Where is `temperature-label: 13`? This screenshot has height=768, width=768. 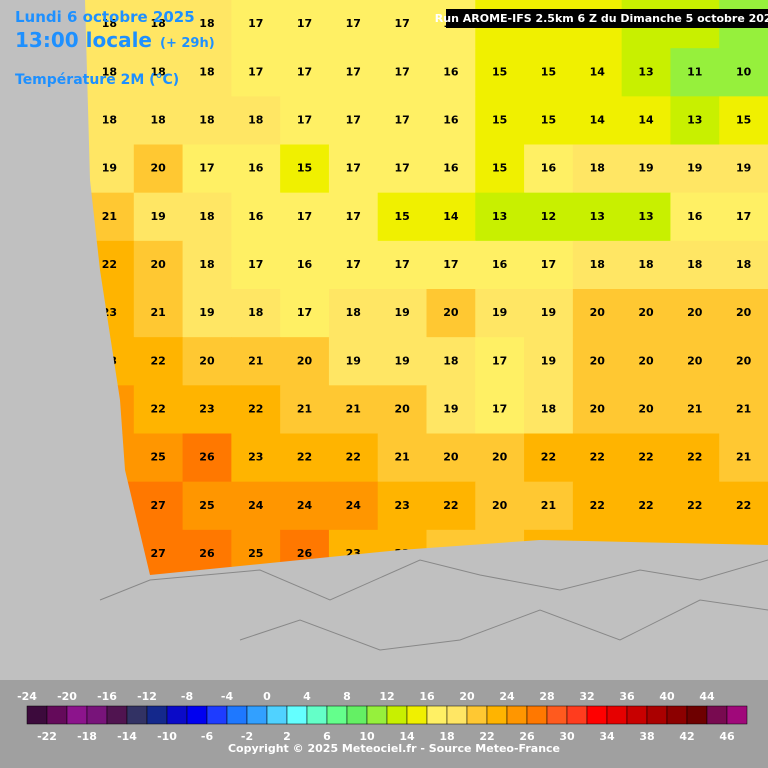
temperature-label: 13 is located at coordinates (645, 216).